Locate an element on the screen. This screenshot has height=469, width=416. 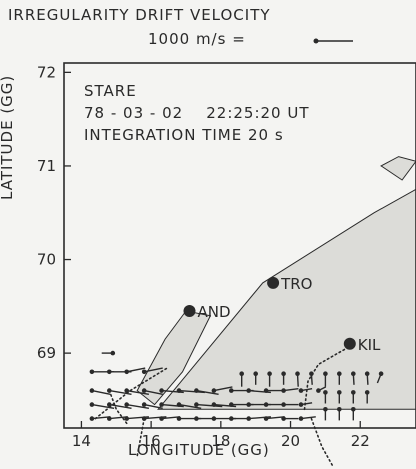
y-tick-label: 71 is located at coordinates (46, 166).